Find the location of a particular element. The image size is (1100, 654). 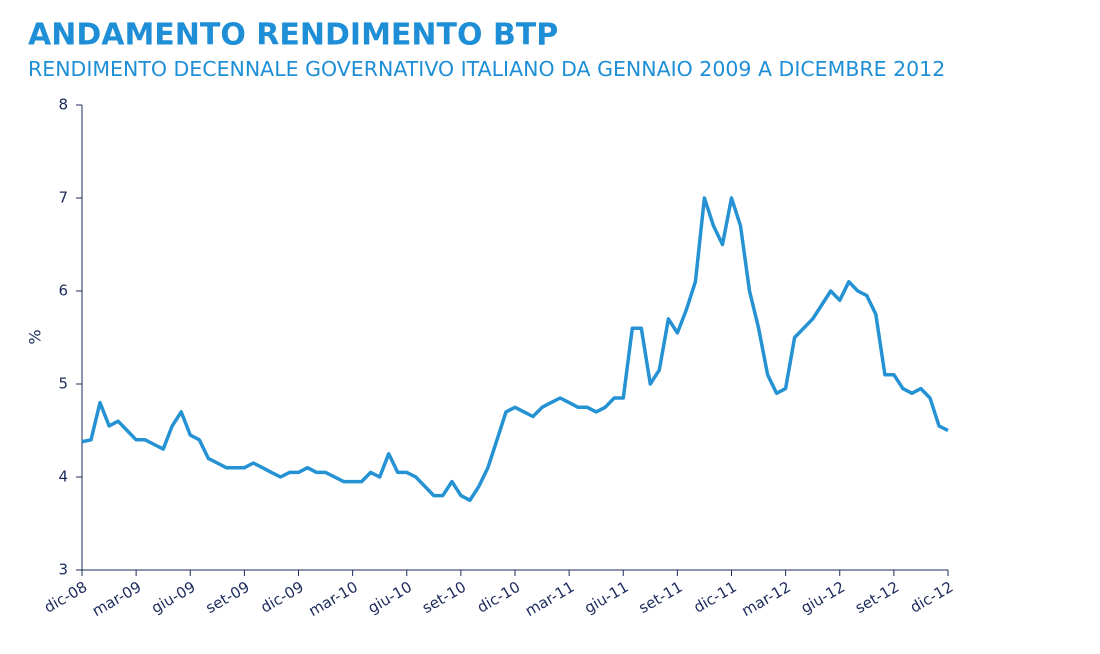

y-tick-label: 7 is located at coordinates (63, 198).